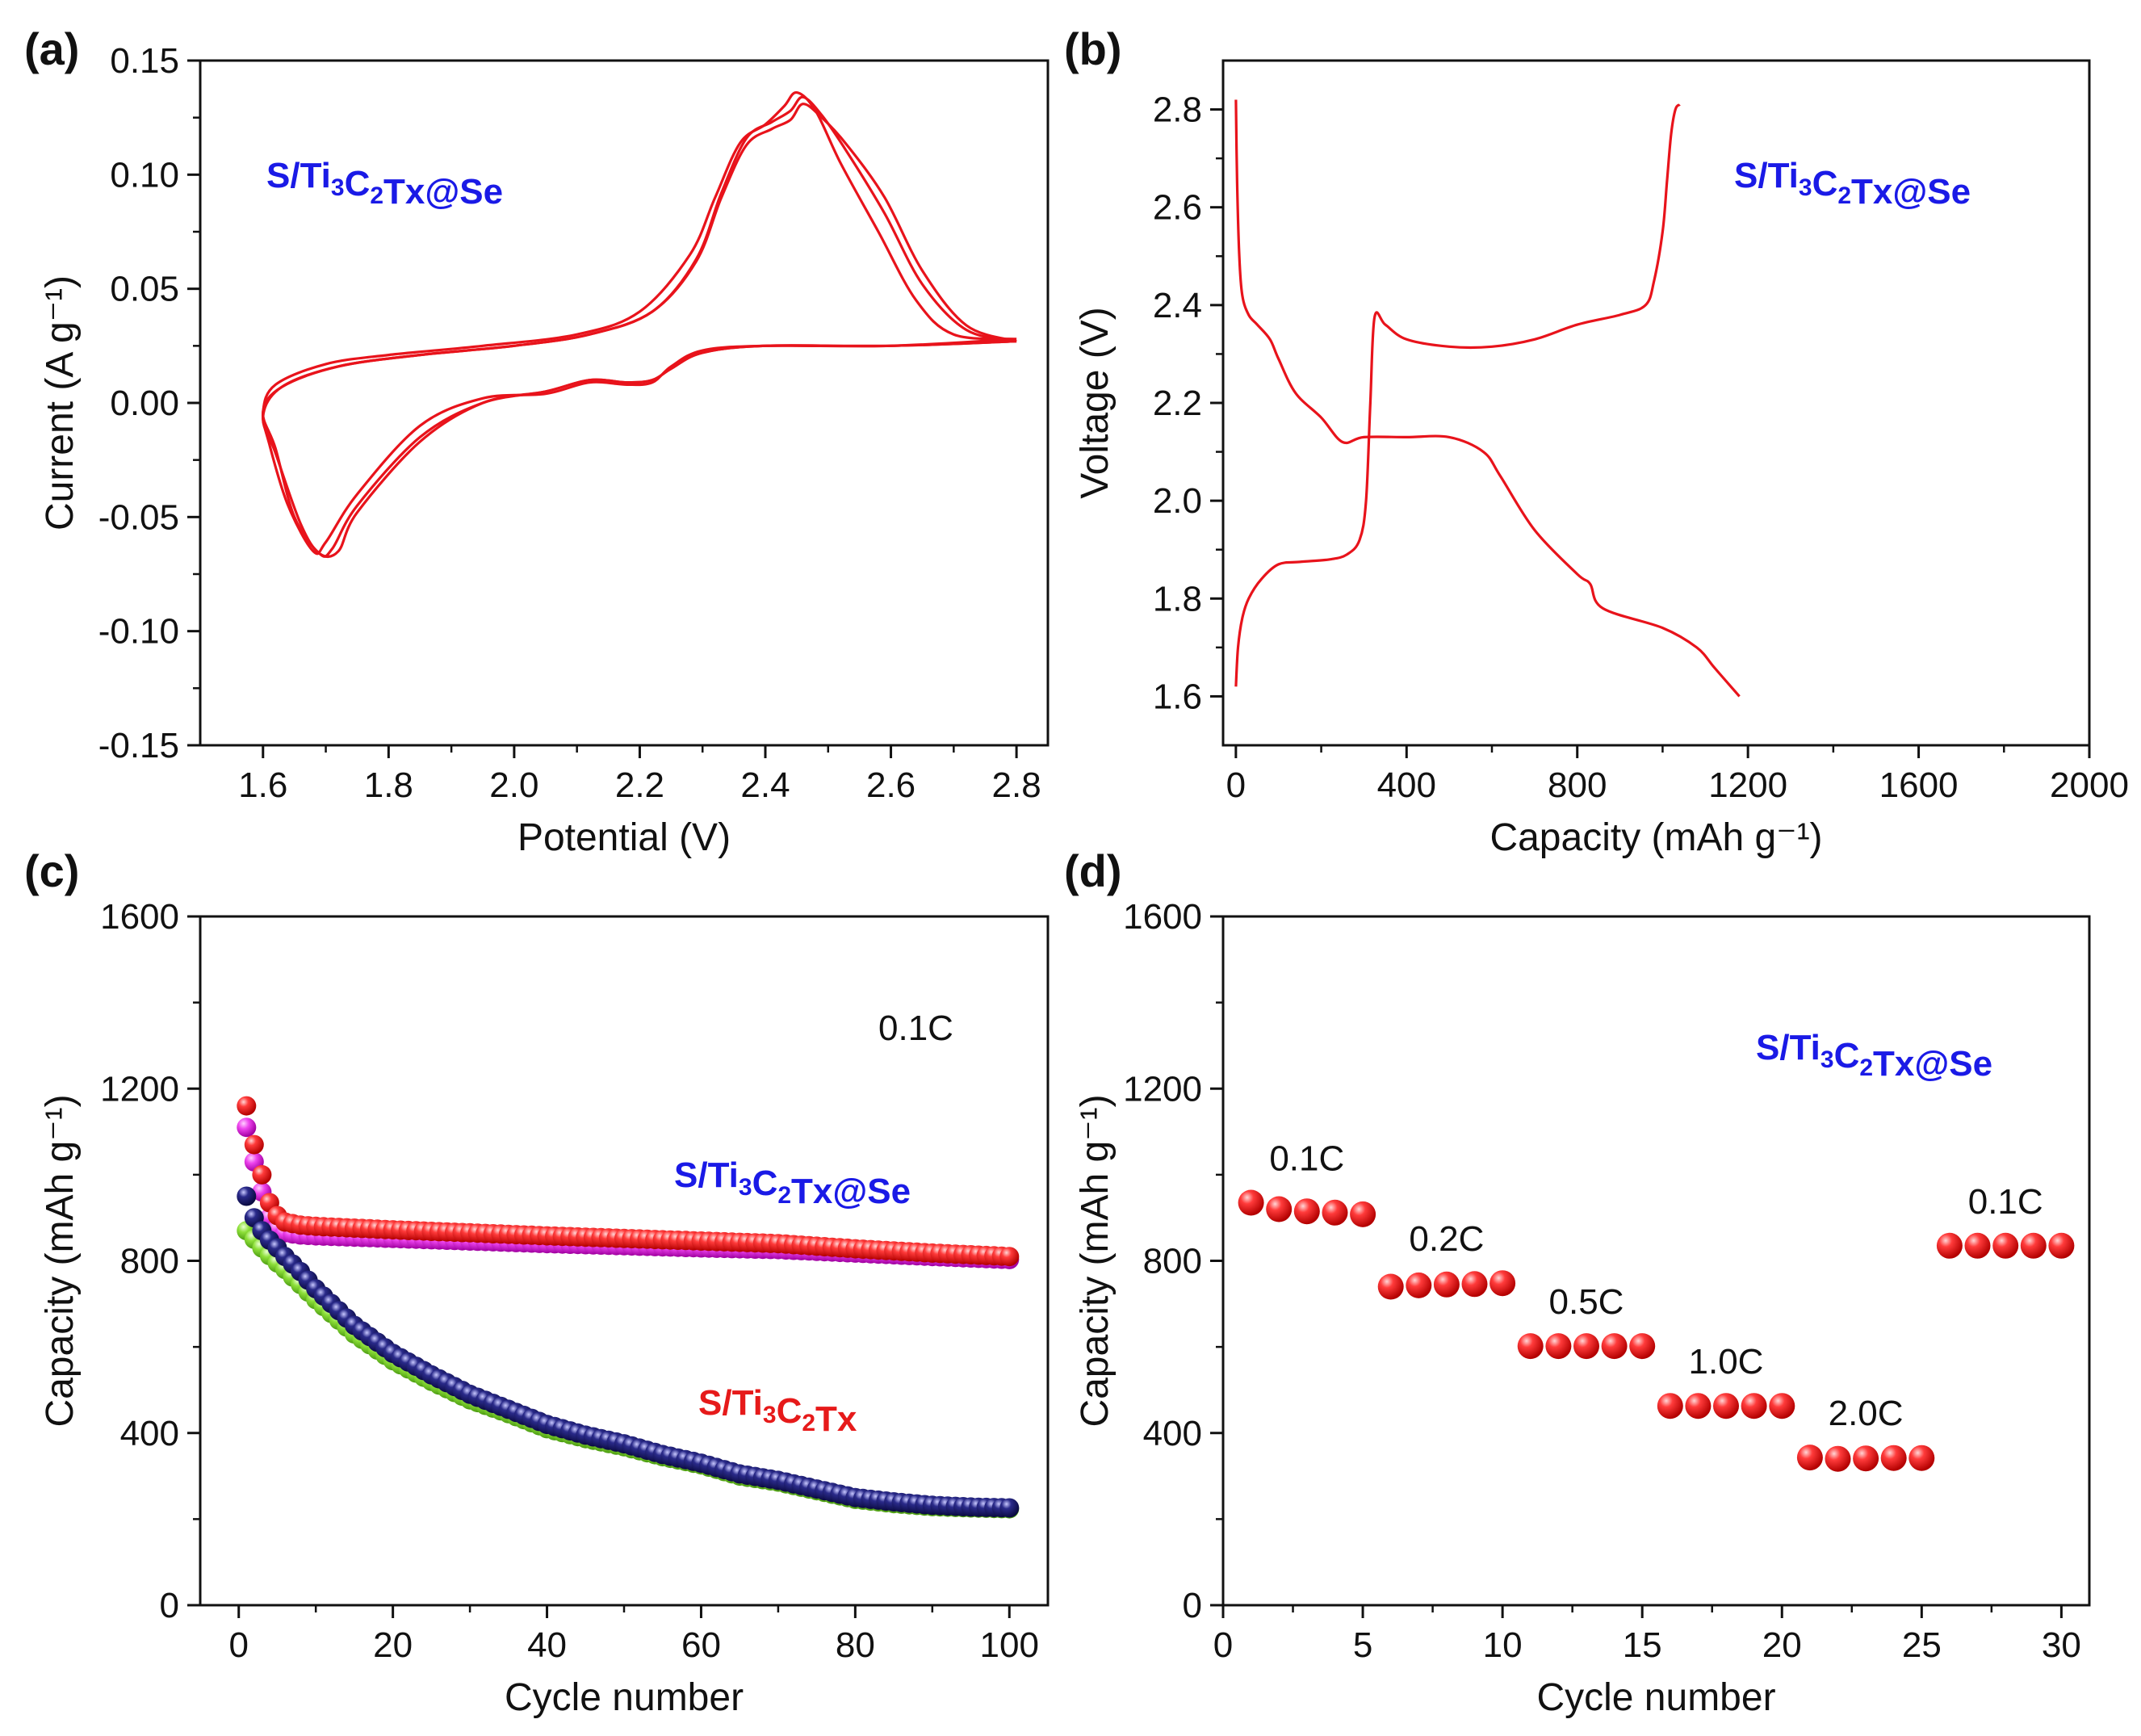  I want to click on panel-b-ytick-label: 2.2, so click(1177, 403).